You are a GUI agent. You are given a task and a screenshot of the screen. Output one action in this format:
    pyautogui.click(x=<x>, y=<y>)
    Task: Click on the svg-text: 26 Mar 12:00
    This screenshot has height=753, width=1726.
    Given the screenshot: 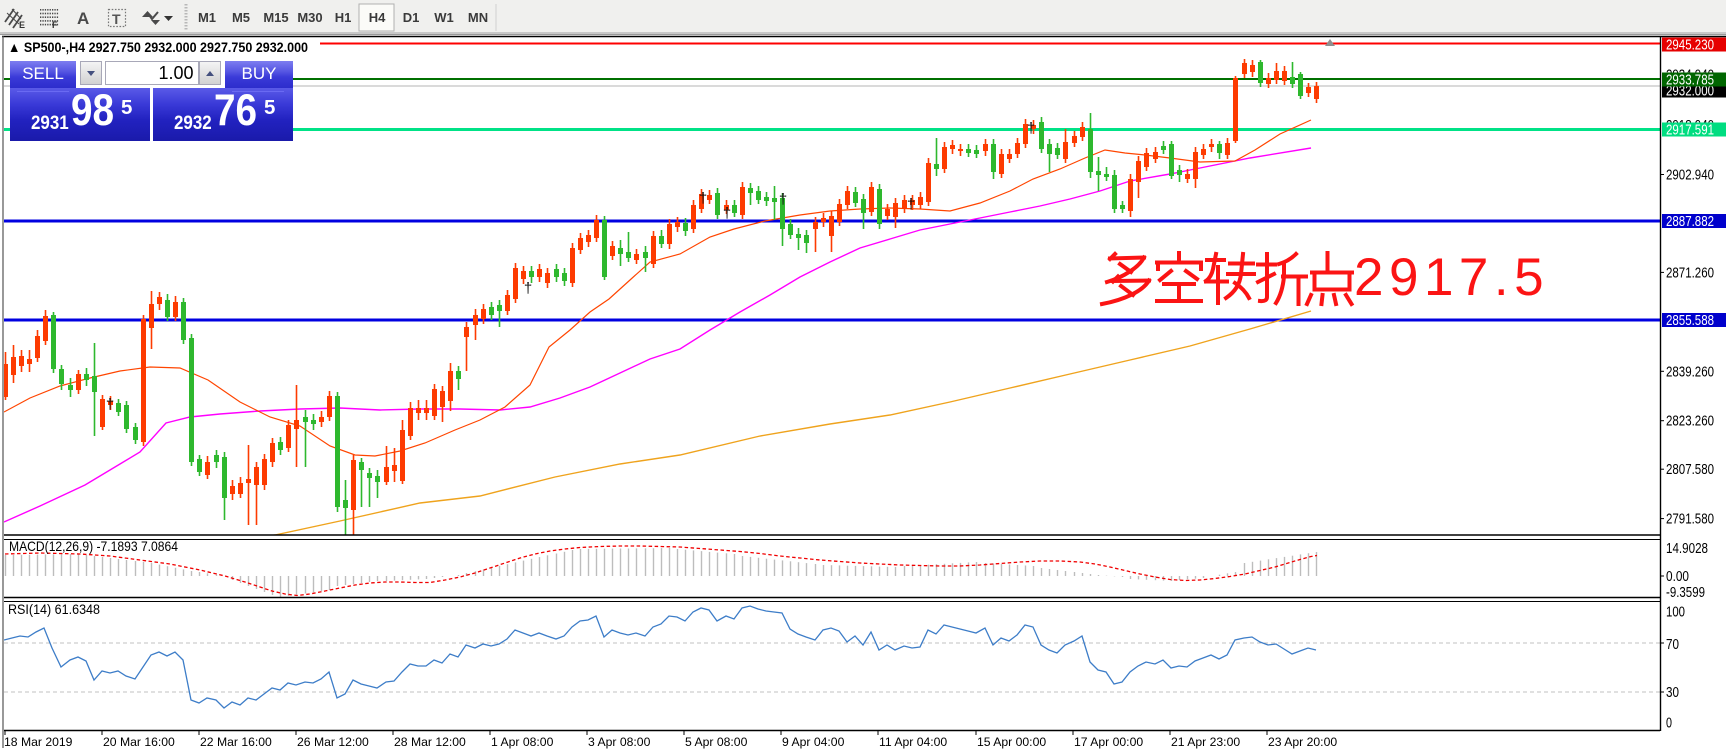 What is the action you would take?
    pyautogui.click(x=333, y=742)
    